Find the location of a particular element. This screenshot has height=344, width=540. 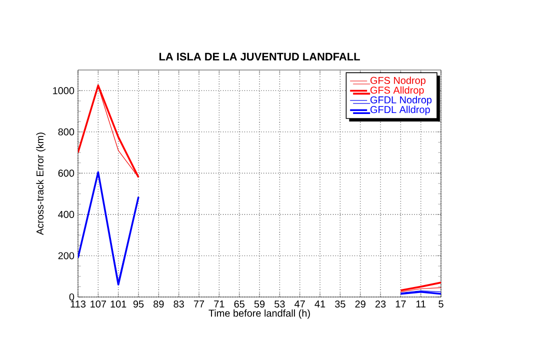

legend-label: GFDL Nodrop is located at coordinates (401, 101).